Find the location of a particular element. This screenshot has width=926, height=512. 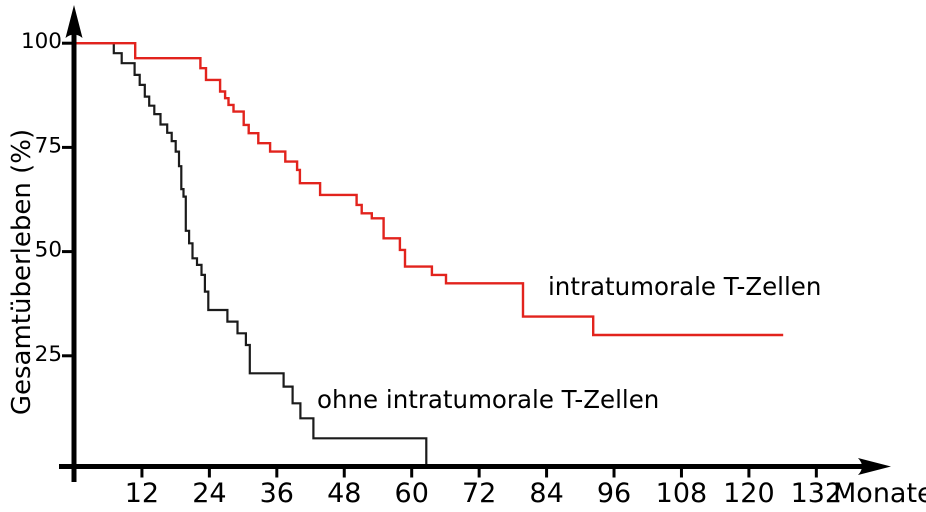

y-tick-label: 50 is located at coordinates (48, 250).